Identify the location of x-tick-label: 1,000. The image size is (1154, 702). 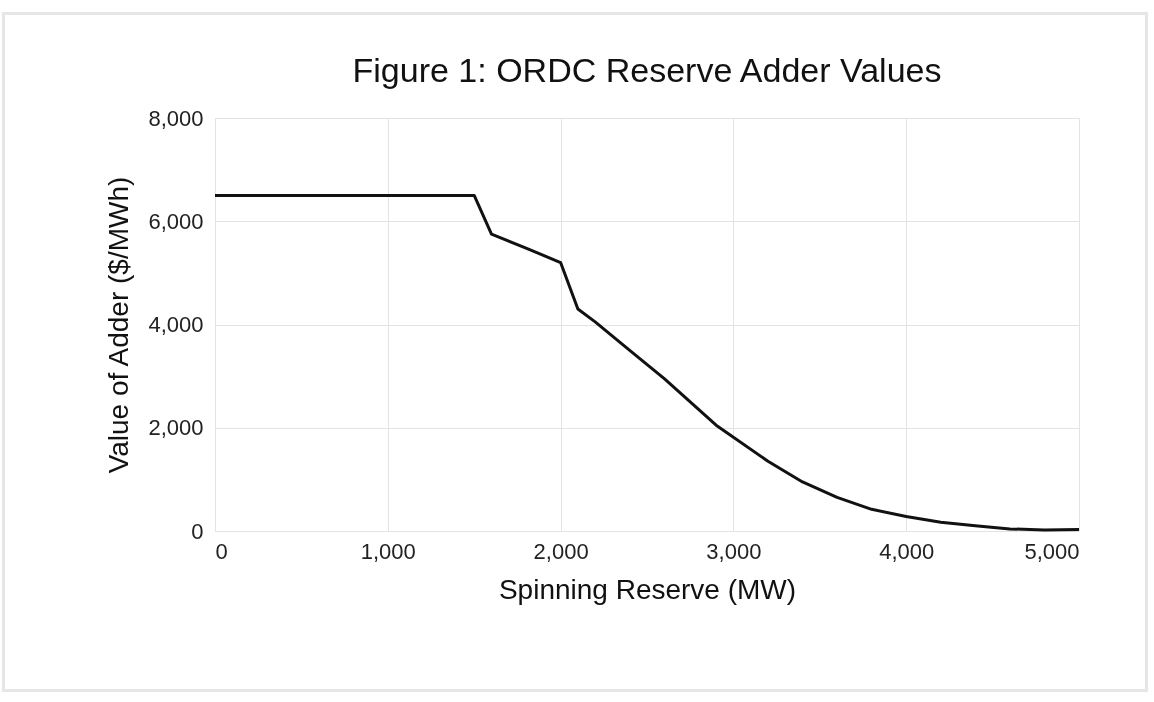
(388, 551).